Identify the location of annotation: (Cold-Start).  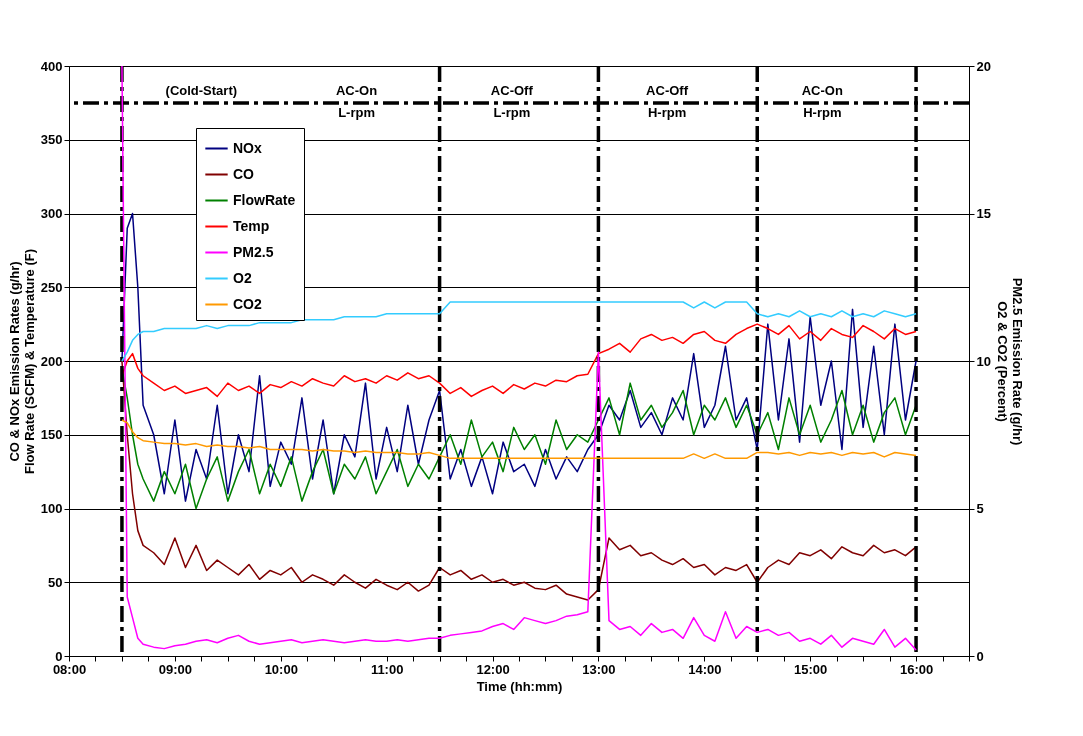
(201, 91).